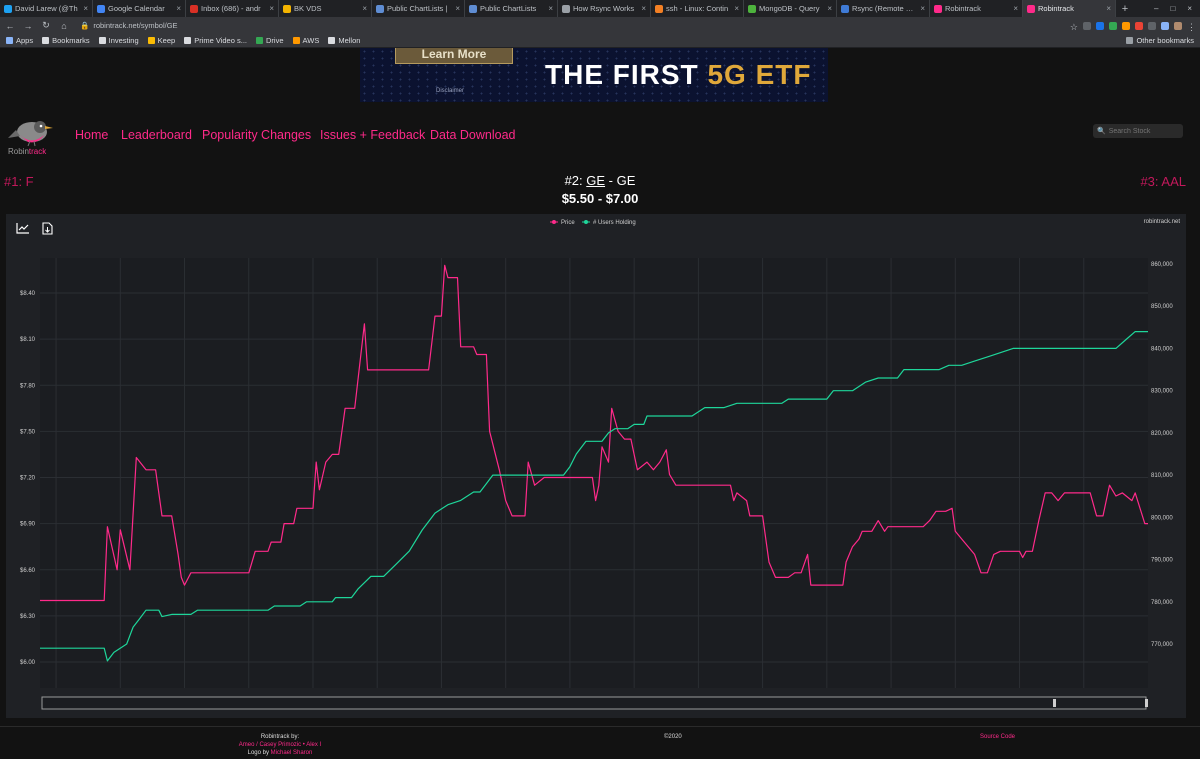 This screenshot has width=1200, height=759. What do you see at coordinates (454, 56) in the screenshot?
I see `ad-learn-more-button: Learn More` at bounding box center [454, 56].